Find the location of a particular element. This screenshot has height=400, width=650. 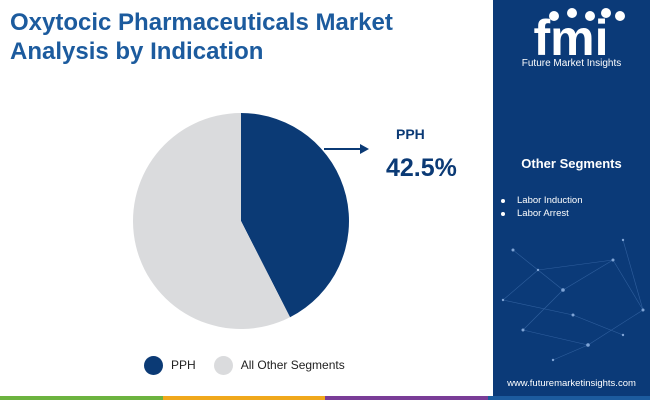

callout-value: 42.5% is located at coordinates (421, 168).